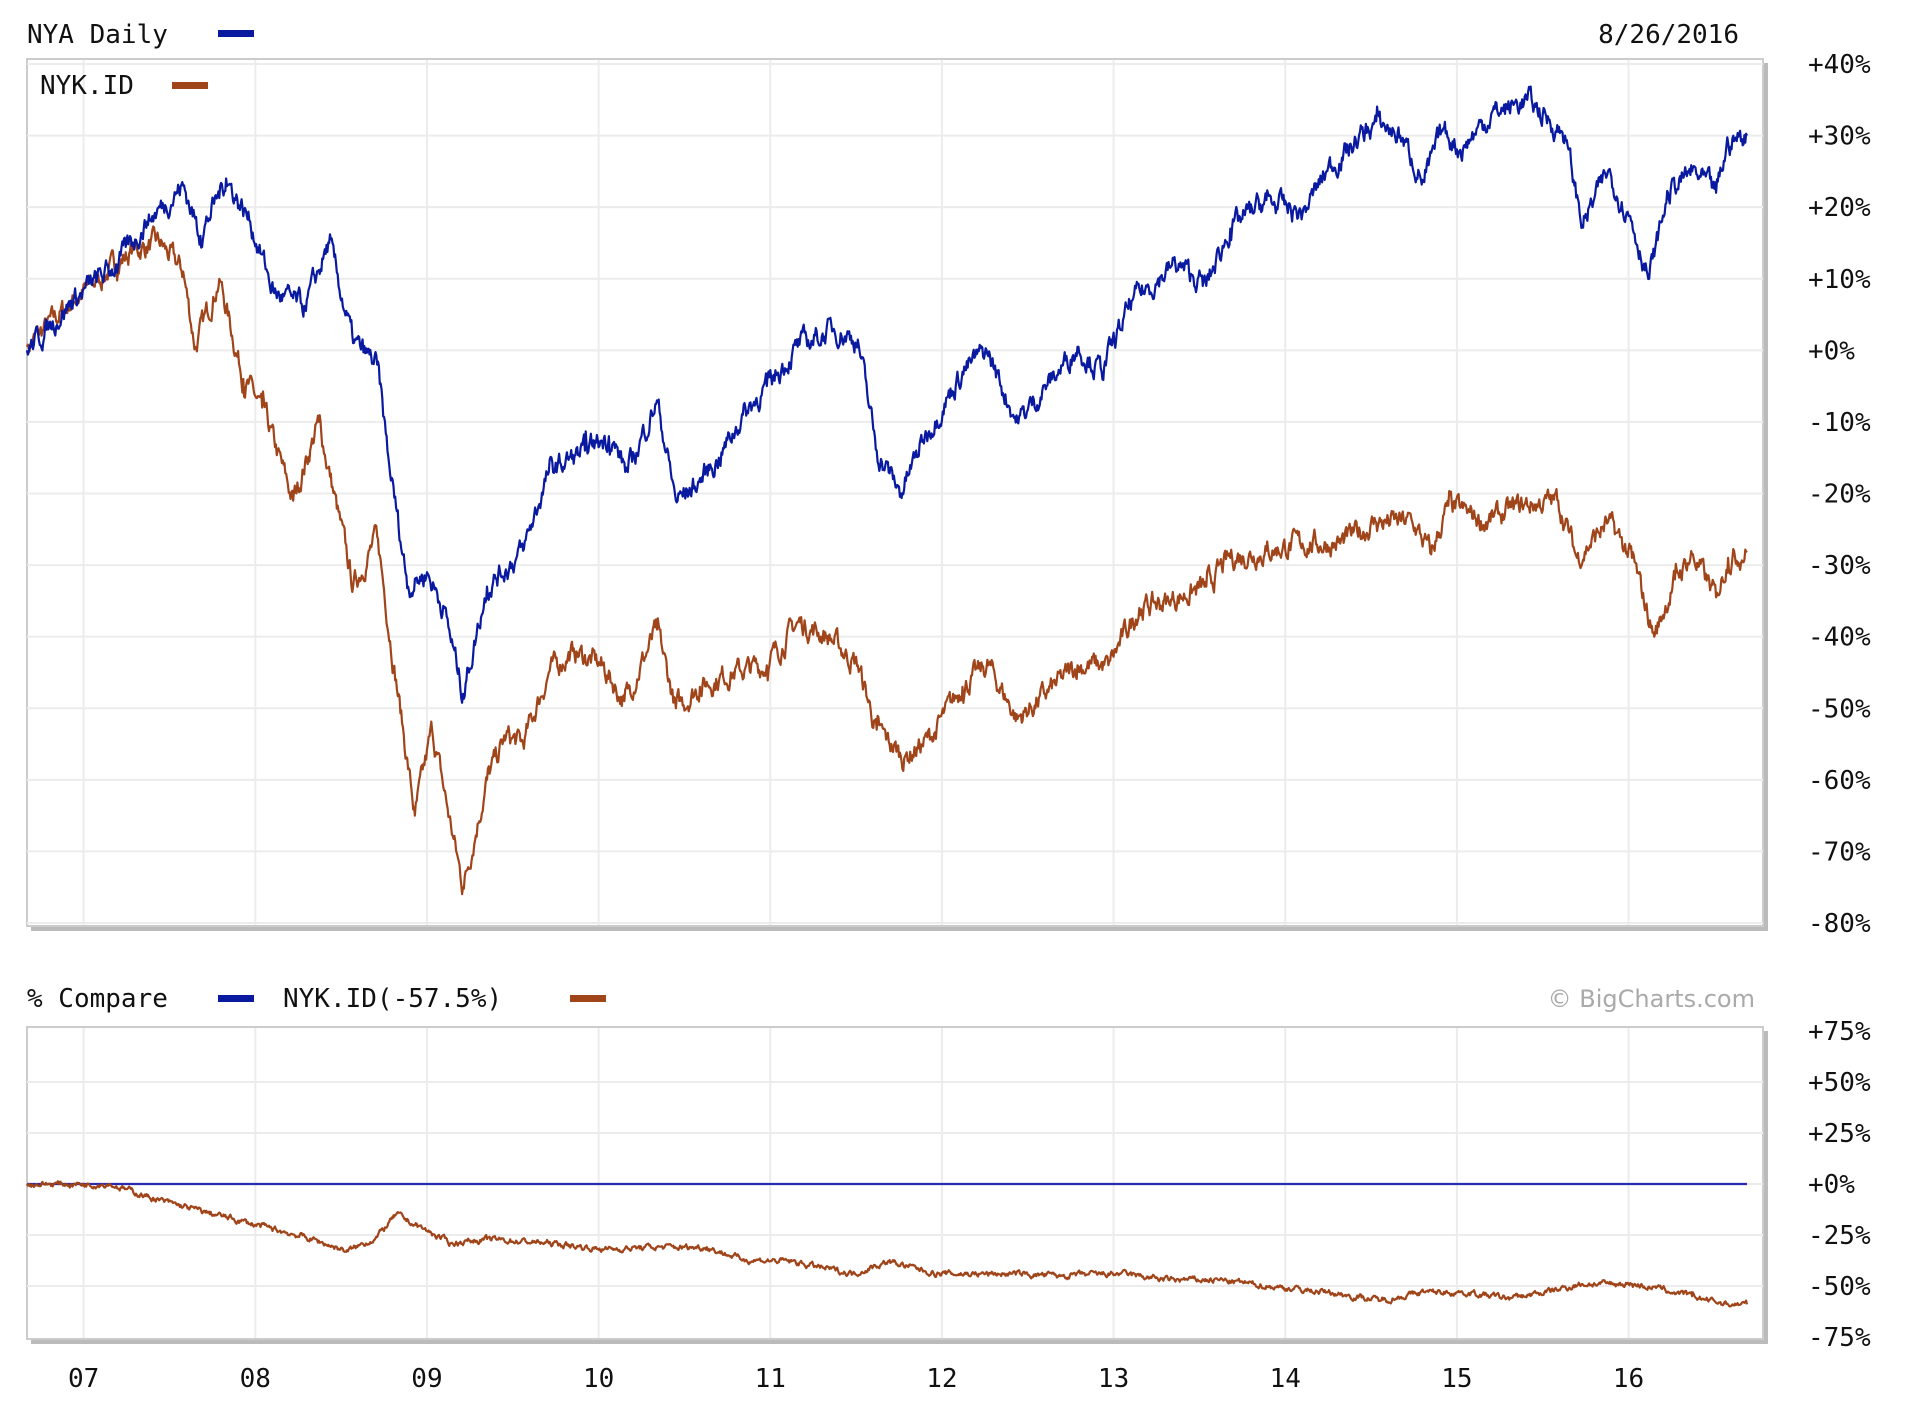 This screenshot has width=1908, height=1404. I want to click on main-title: NYA Daily, so click(97, 35).